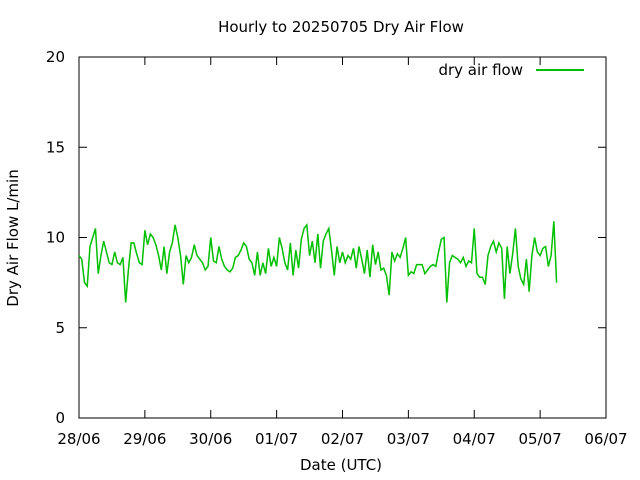 The height and width of the screenshot is (480, 640). What do you see at coordinates (318, 262) in the screenshot?
I see `data-line` at bounding box center [318, 262].